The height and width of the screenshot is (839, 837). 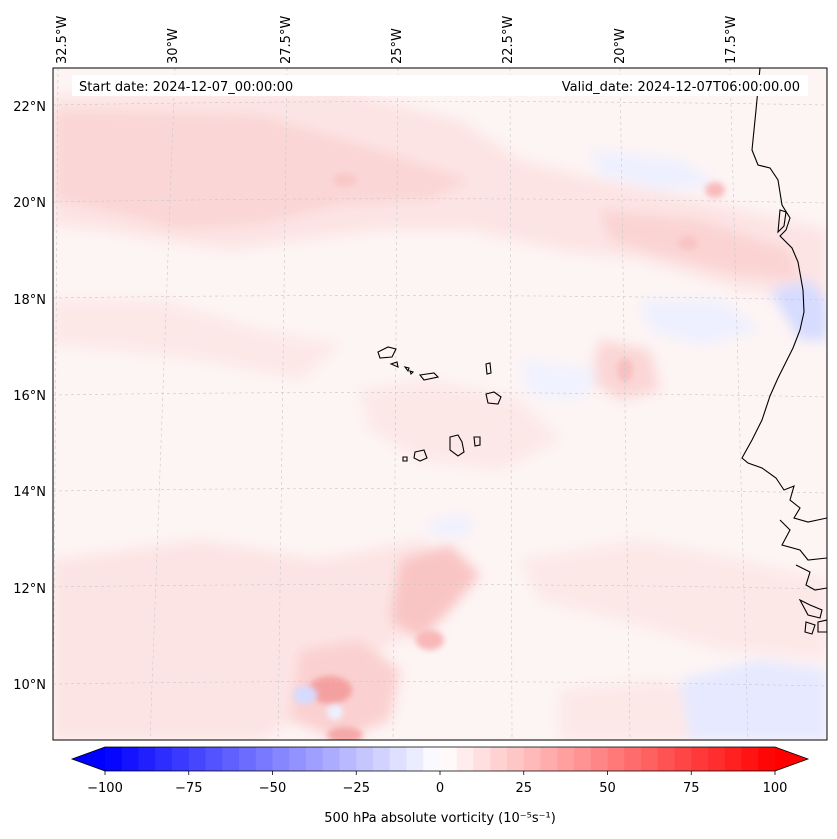 I want to click on colorbar-segments, so click(x=440, y=759).